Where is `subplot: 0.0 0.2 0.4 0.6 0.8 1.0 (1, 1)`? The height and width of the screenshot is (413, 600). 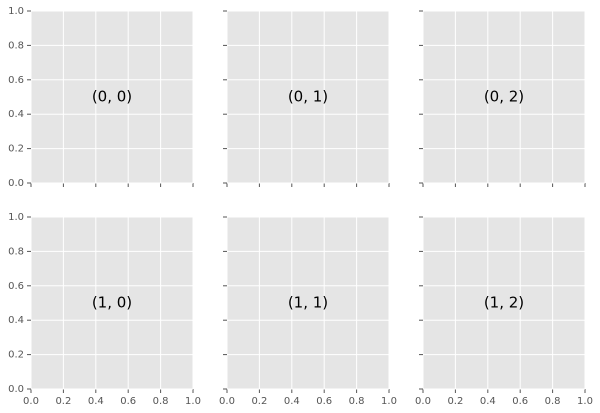 subplot: 0.0 0.2 0.4 0.6 0.8 1.0 (1, 1) is located at coordinates (308, 311).